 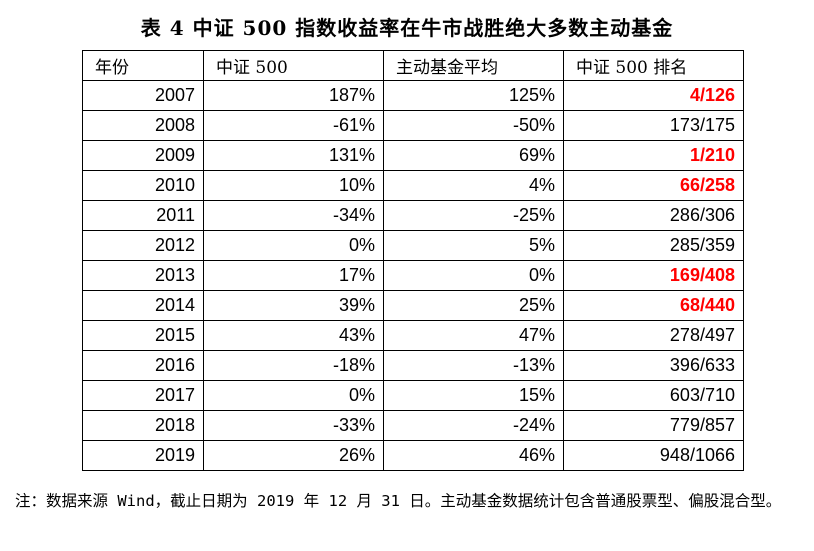 I want to click on year-cell: 2017, so click(x=143, y=395).